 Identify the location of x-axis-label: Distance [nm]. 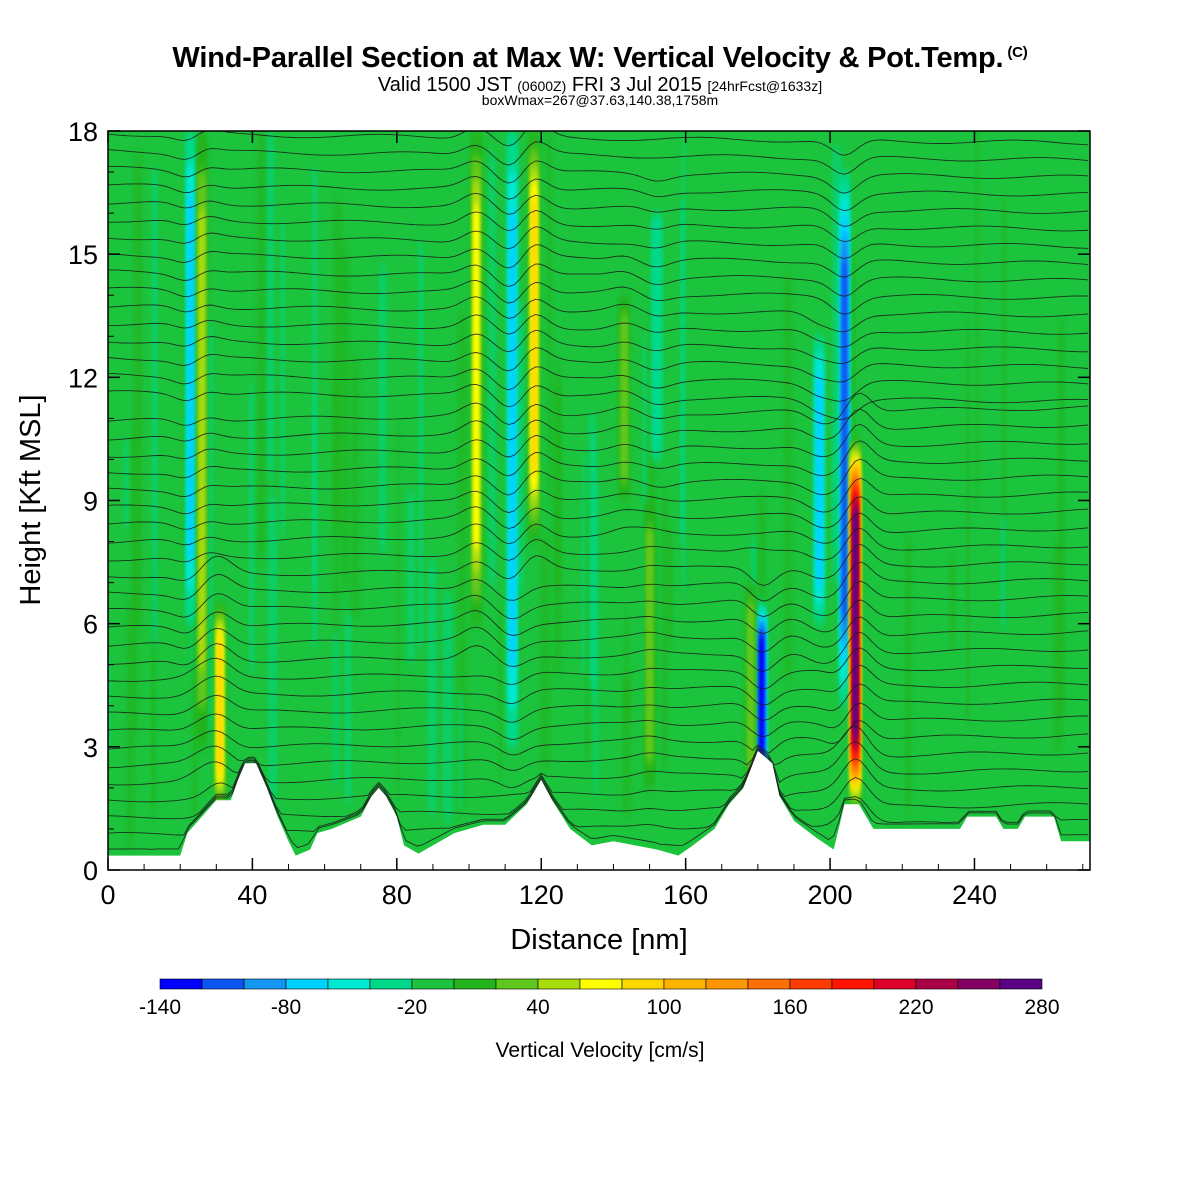
(598, 940).